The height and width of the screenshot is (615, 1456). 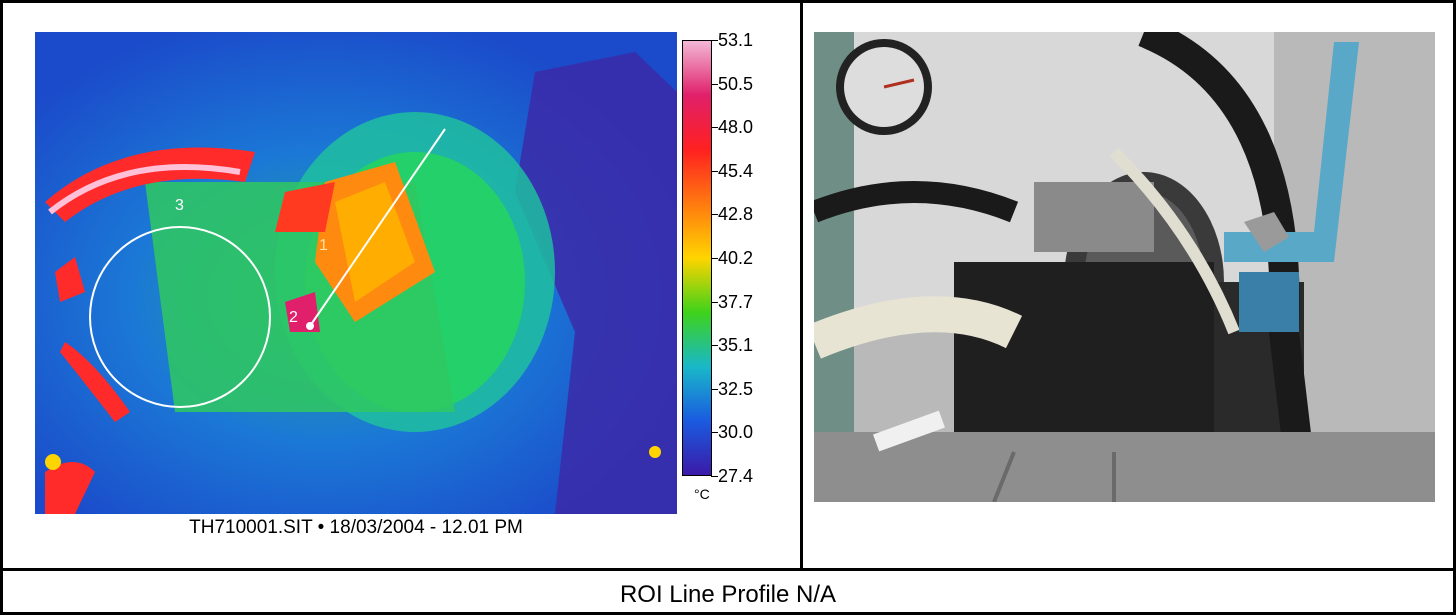 What do you see at coordinates (736, 83) in the screenshot?
I see `scale-label: 50.5` at bounding box center [736, 83].